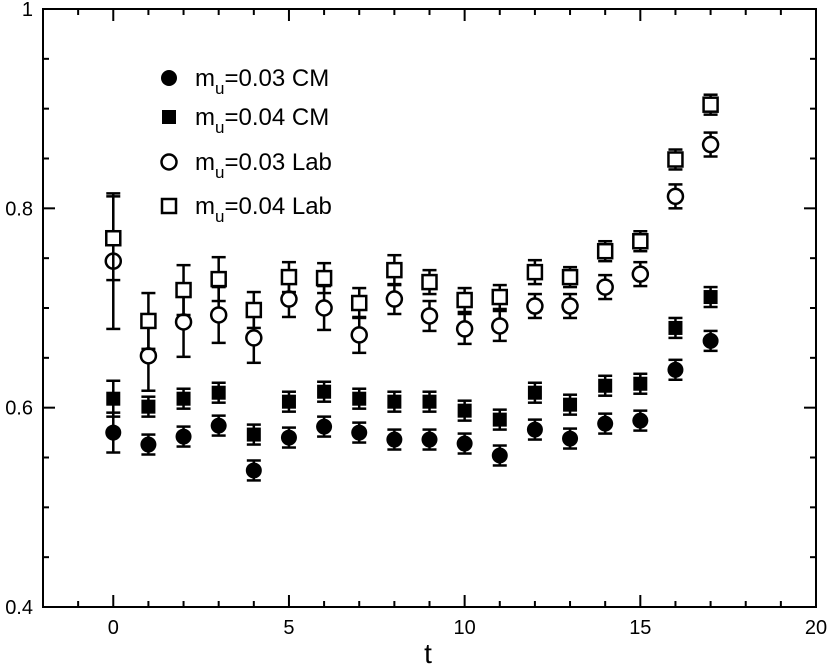 The width and height of the screenshot is (828, 666). I want to click on legend-label-rest: =0.03 CM, so click(276, 78).